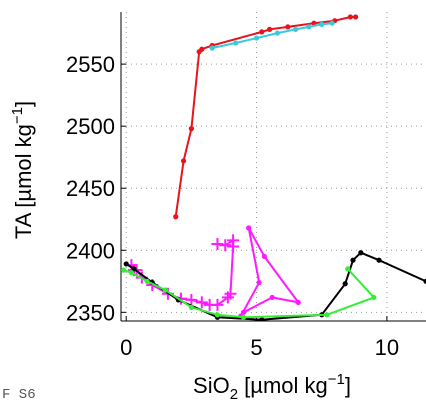 This screenshot has height=403, width=426. I want to click on y-tick-label: 2550, so click(90, 64).